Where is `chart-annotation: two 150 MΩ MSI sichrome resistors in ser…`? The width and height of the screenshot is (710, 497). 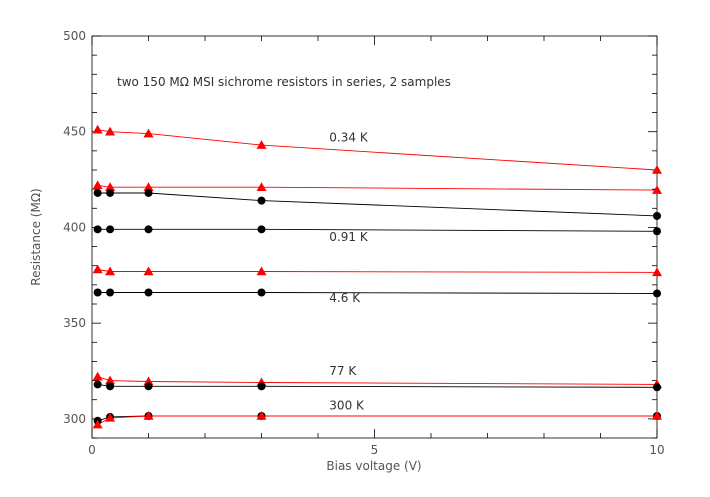
chart-annotation: two 150 MΩ MSI sichrome resistors in ser… is located at coordinates (284, 82).